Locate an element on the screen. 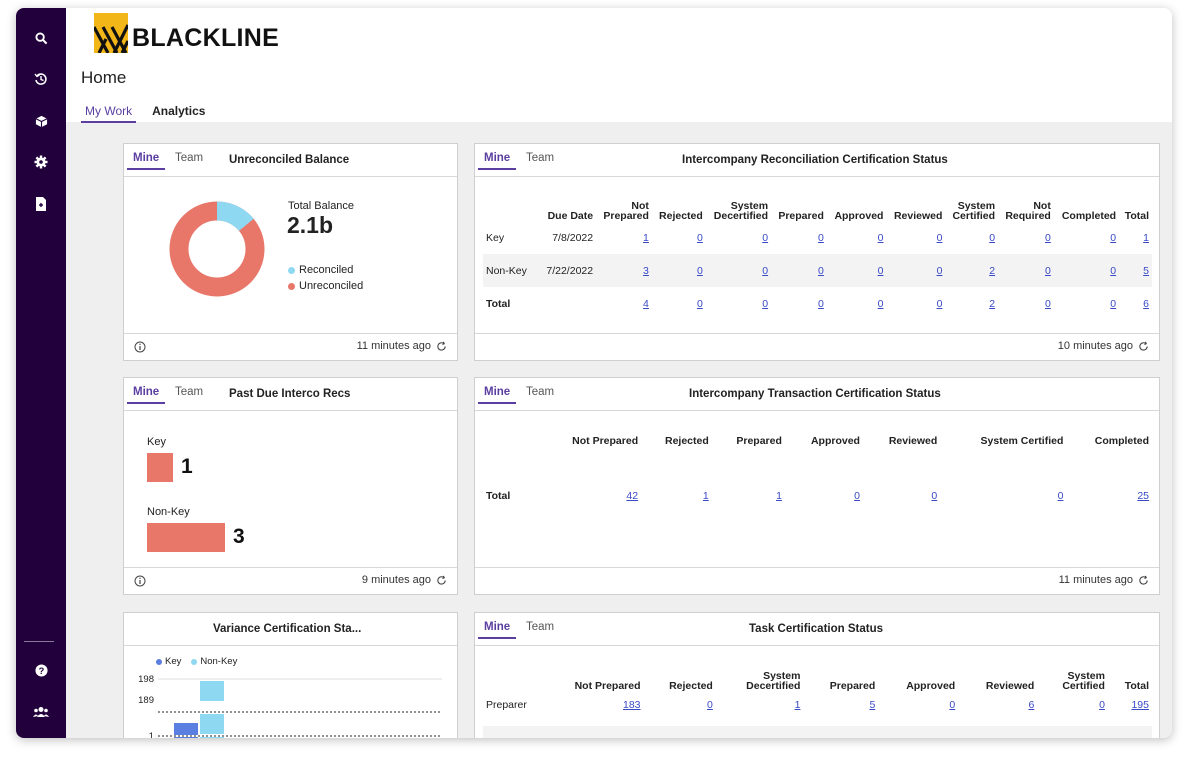  column-header: Not Required is located at coordinates (1028, 211).